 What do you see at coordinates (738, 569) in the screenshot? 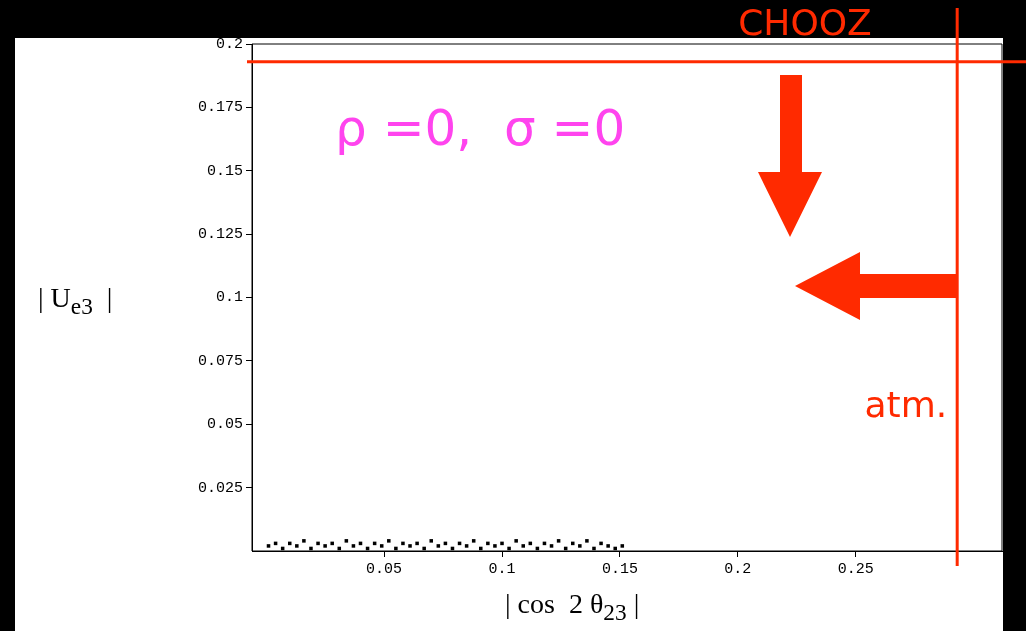
I see `x-tick-label: 0.2` at bounding box center [738, 569].